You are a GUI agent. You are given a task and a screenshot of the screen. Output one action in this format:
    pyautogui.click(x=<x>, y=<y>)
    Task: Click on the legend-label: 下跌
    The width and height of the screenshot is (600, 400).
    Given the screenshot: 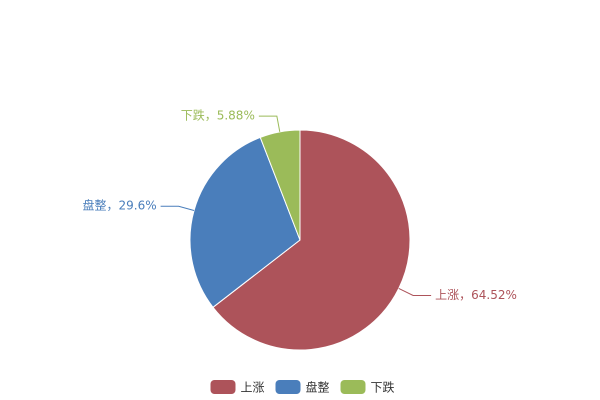 What is the action you would take?
    pyautogui.click(x=383, y=387)
    